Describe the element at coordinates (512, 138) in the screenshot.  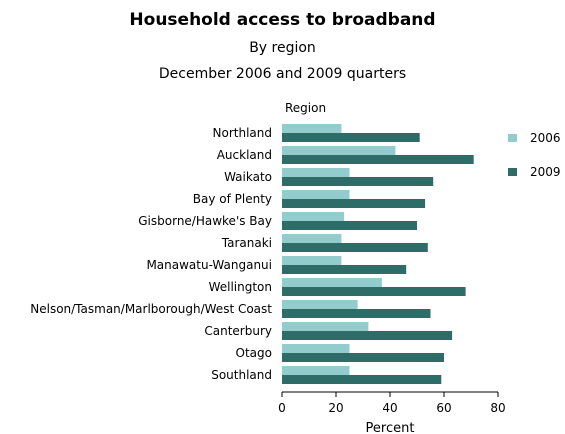
I see `legend-swatch-2006` at that location.